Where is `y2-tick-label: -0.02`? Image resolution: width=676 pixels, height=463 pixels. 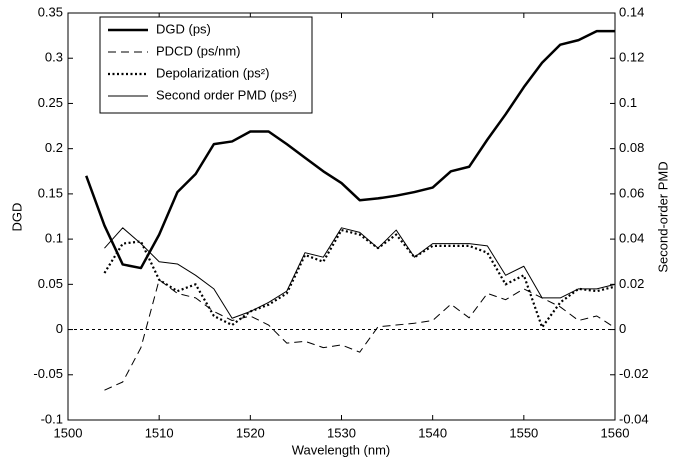
y2-tick-label: -0.02 is located at coordinates (634, 373).